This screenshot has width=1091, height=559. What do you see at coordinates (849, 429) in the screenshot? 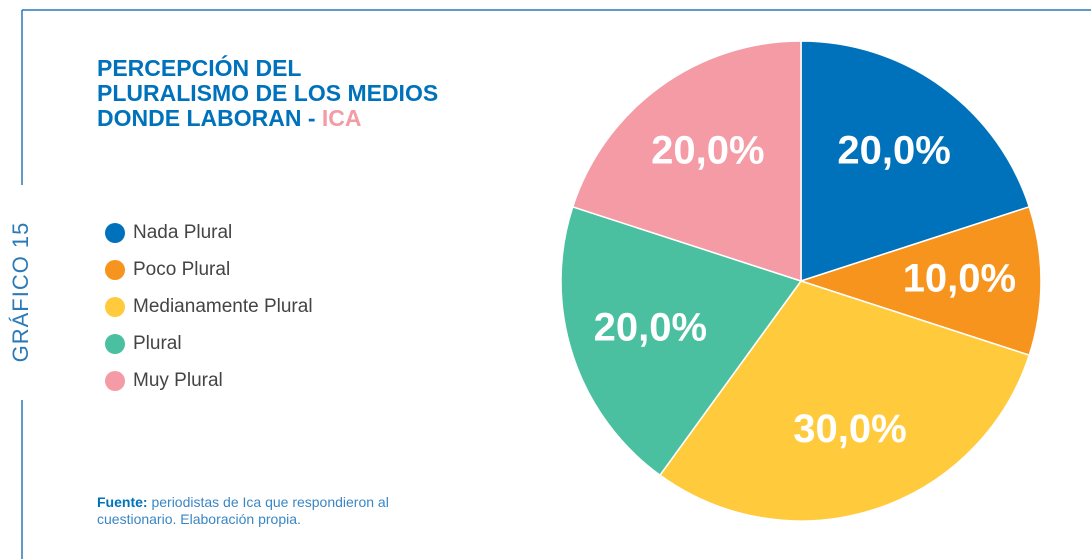
I see `data-label: 30,0%` at bounding box center [849, 429].